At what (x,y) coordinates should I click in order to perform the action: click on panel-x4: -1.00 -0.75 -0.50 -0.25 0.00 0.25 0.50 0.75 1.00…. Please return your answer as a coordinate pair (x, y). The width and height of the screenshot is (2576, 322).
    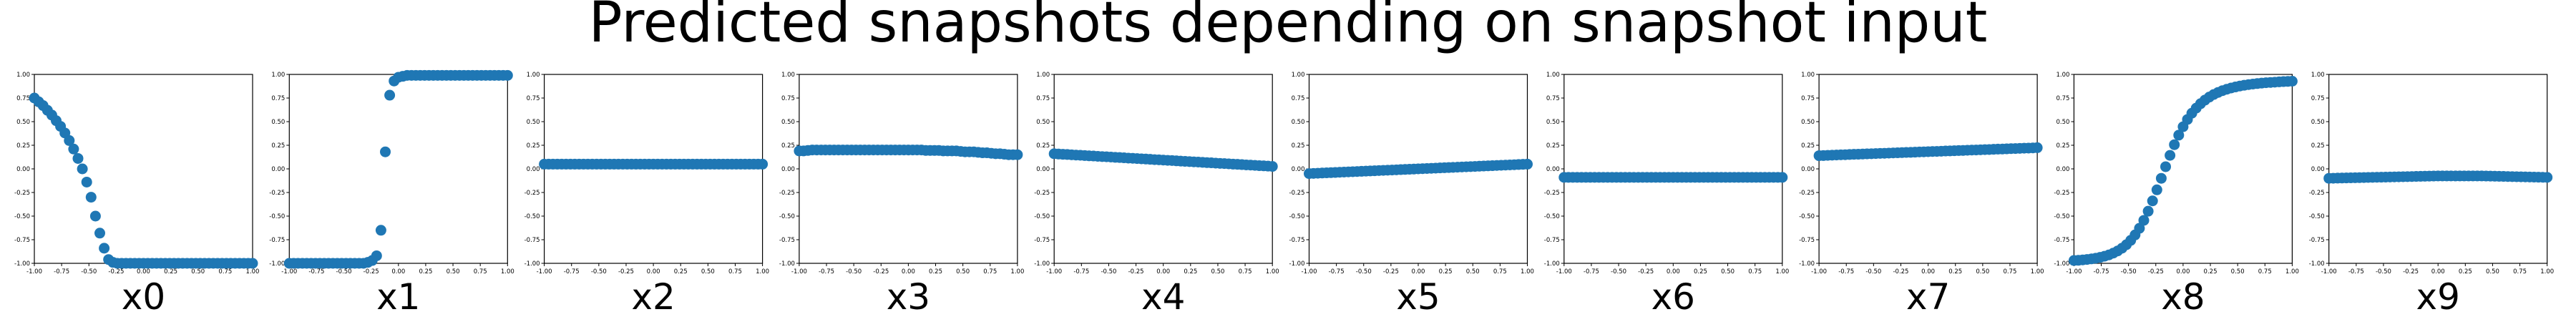
    Looking at the image, I should click on (1156, 195).